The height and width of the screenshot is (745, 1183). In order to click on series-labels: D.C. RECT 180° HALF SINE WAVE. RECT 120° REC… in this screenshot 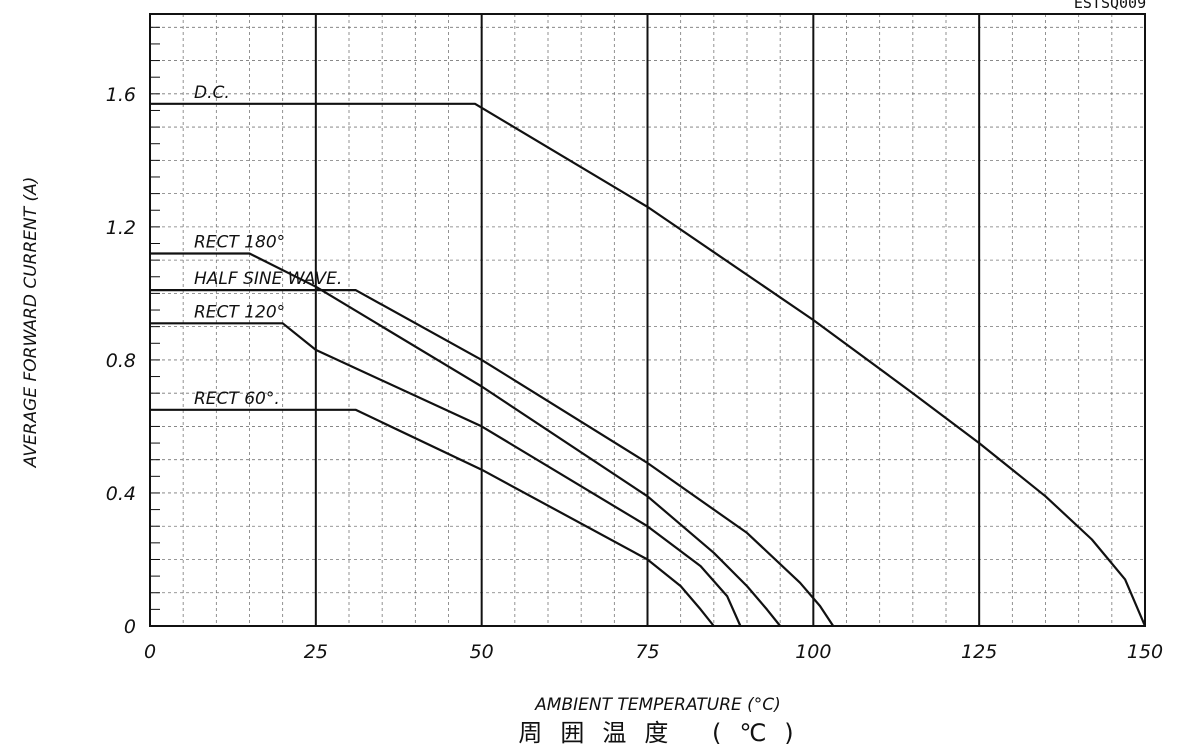, I will do `click(268, 246)`.